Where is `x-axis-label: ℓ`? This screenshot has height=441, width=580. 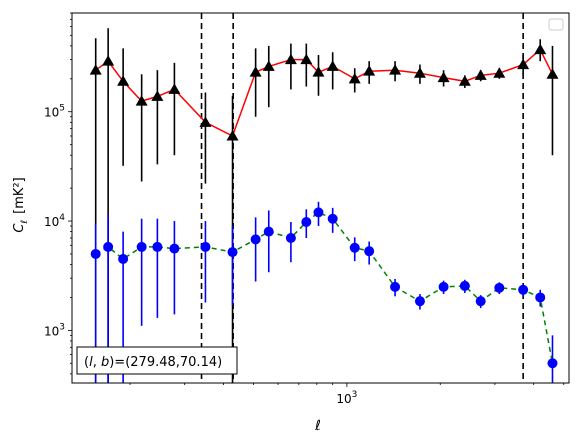 x-axis-label: ℓ is located at coordinates (317, 426).